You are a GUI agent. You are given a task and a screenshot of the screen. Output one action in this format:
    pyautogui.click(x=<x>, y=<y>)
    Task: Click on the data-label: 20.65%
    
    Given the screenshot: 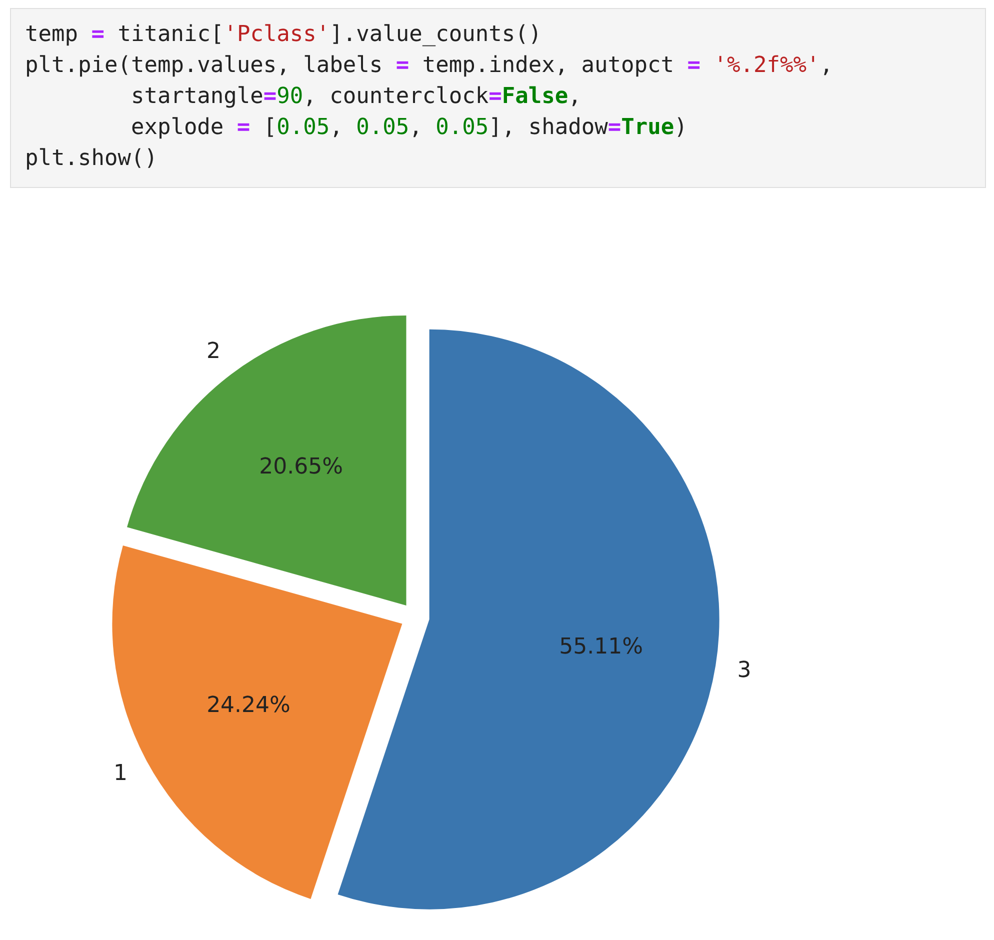 What is the action you would take?
    pyautogui.click(x=301, y=467)
    